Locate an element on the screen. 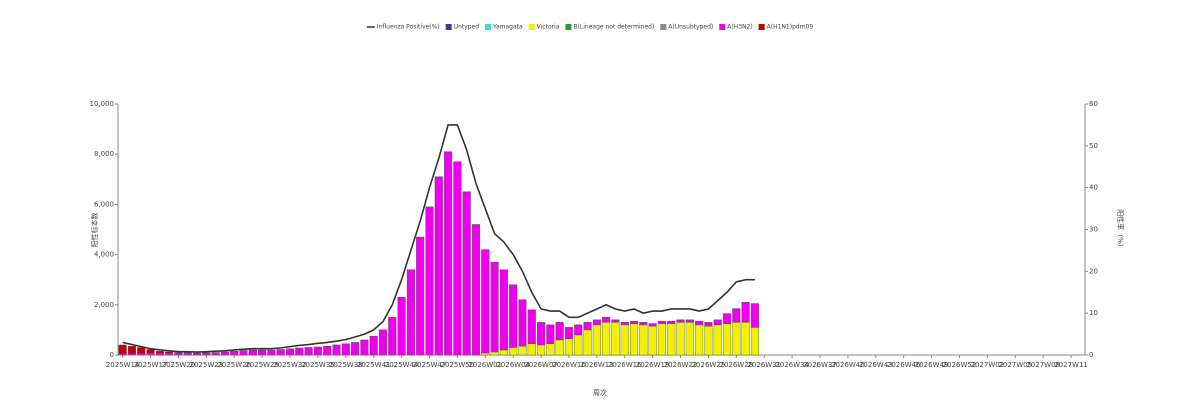 Image resolution: width=1186 pixels, height=420 pixels. x-tick-label: 2026W34 is located at coordinates (792, 365).